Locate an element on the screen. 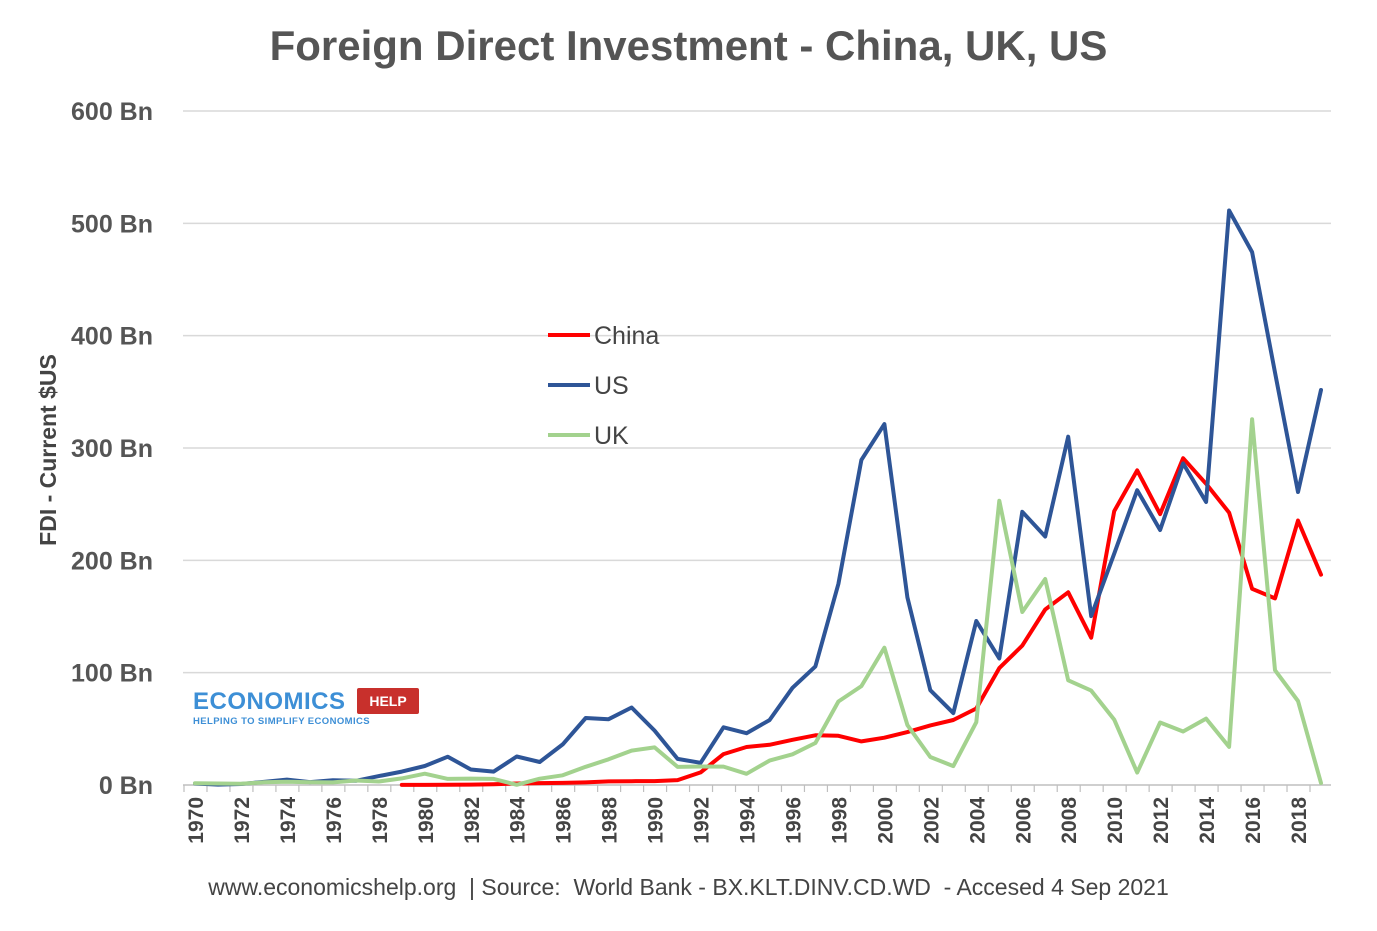 This screenshot has width=1377, height=931. legend-label-china: China is located at coordinates (626, 336).